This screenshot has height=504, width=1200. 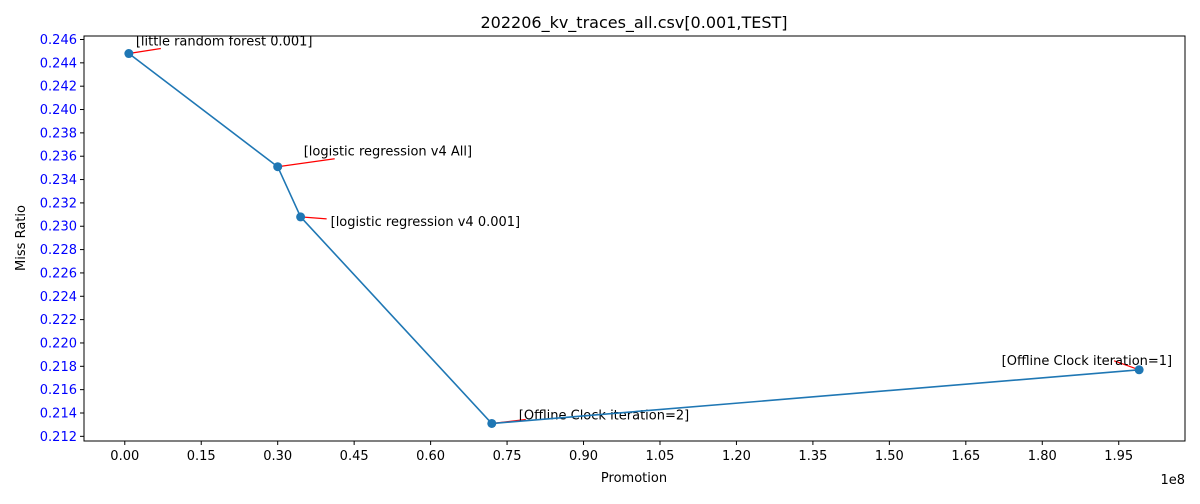 What do you see at coordinates (58, 40) in the screenshot?
I see `y-tick-label: 0.246` at bounding box center [58, 40].